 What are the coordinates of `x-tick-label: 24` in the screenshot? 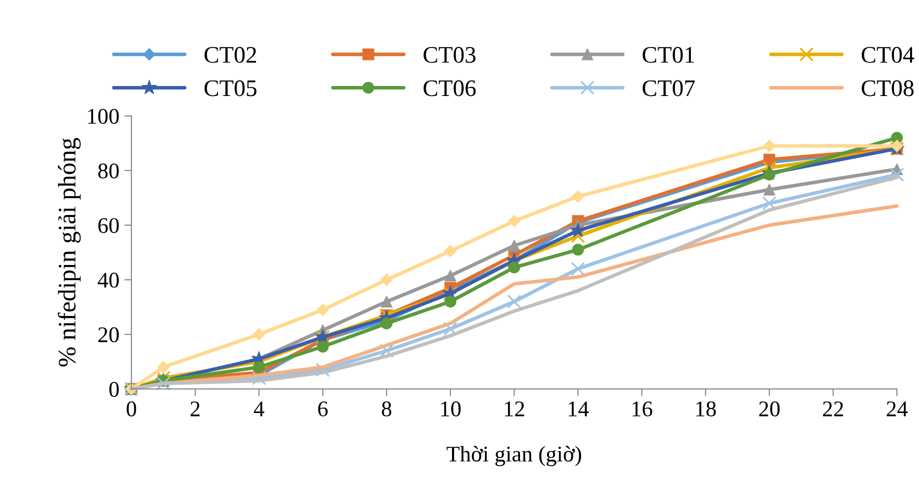 It's located at (897, 408).